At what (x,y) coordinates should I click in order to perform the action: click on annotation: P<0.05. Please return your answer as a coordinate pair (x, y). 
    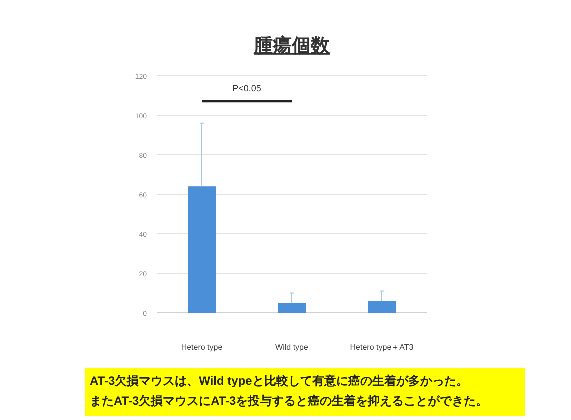
    Looking at the image, I should click on (247, 88).